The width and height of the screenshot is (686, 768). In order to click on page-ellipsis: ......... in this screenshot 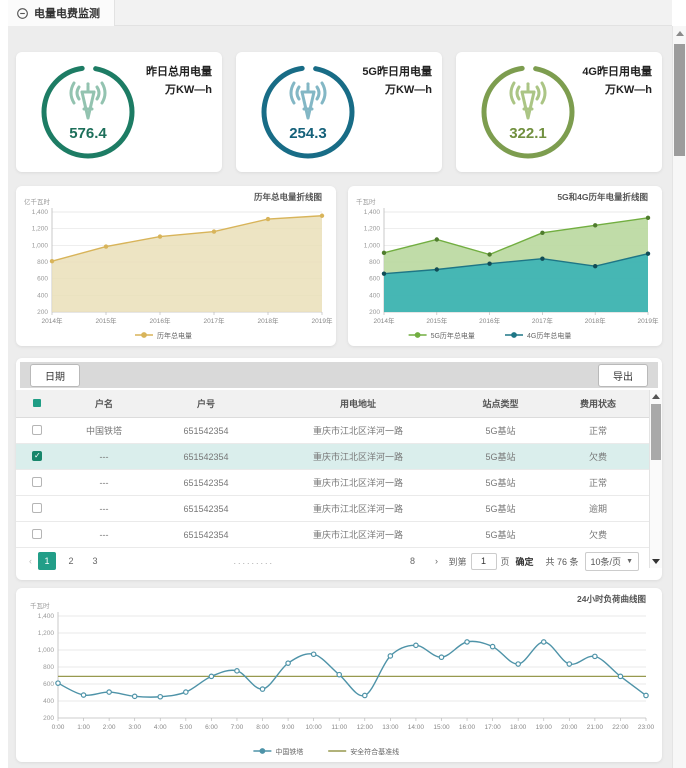, I will do `click(253, 561)`.